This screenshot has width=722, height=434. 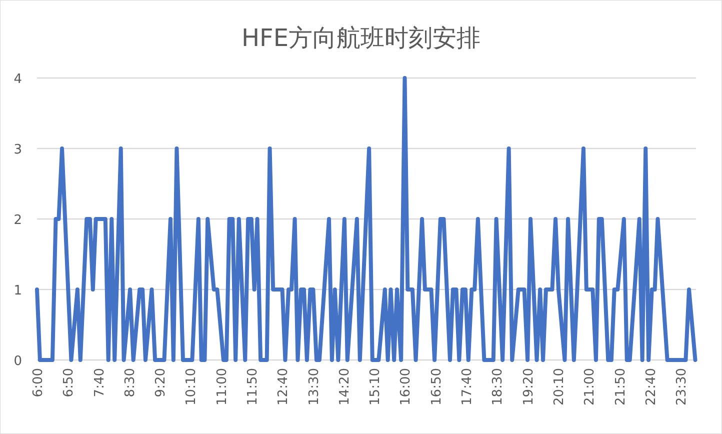 What do you see at coordinates (406, 387) in the screenshot?
I see `x-tick-label: 16:00` at bounding box center [406, 387].